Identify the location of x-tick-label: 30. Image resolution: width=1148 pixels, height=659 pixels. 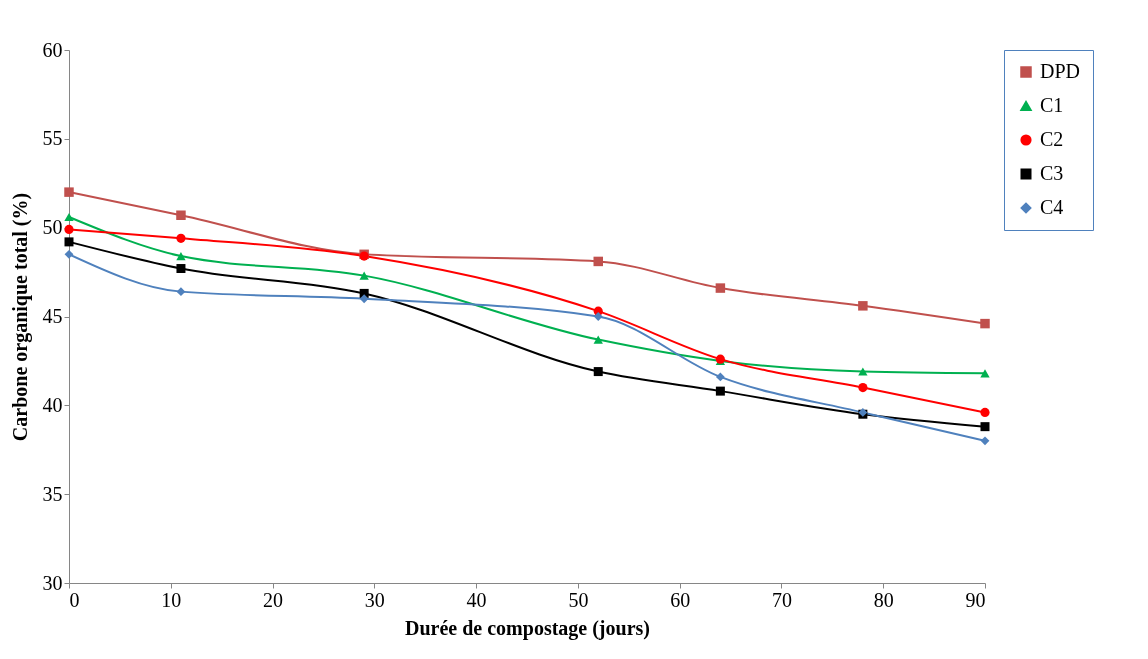
(374, 599).